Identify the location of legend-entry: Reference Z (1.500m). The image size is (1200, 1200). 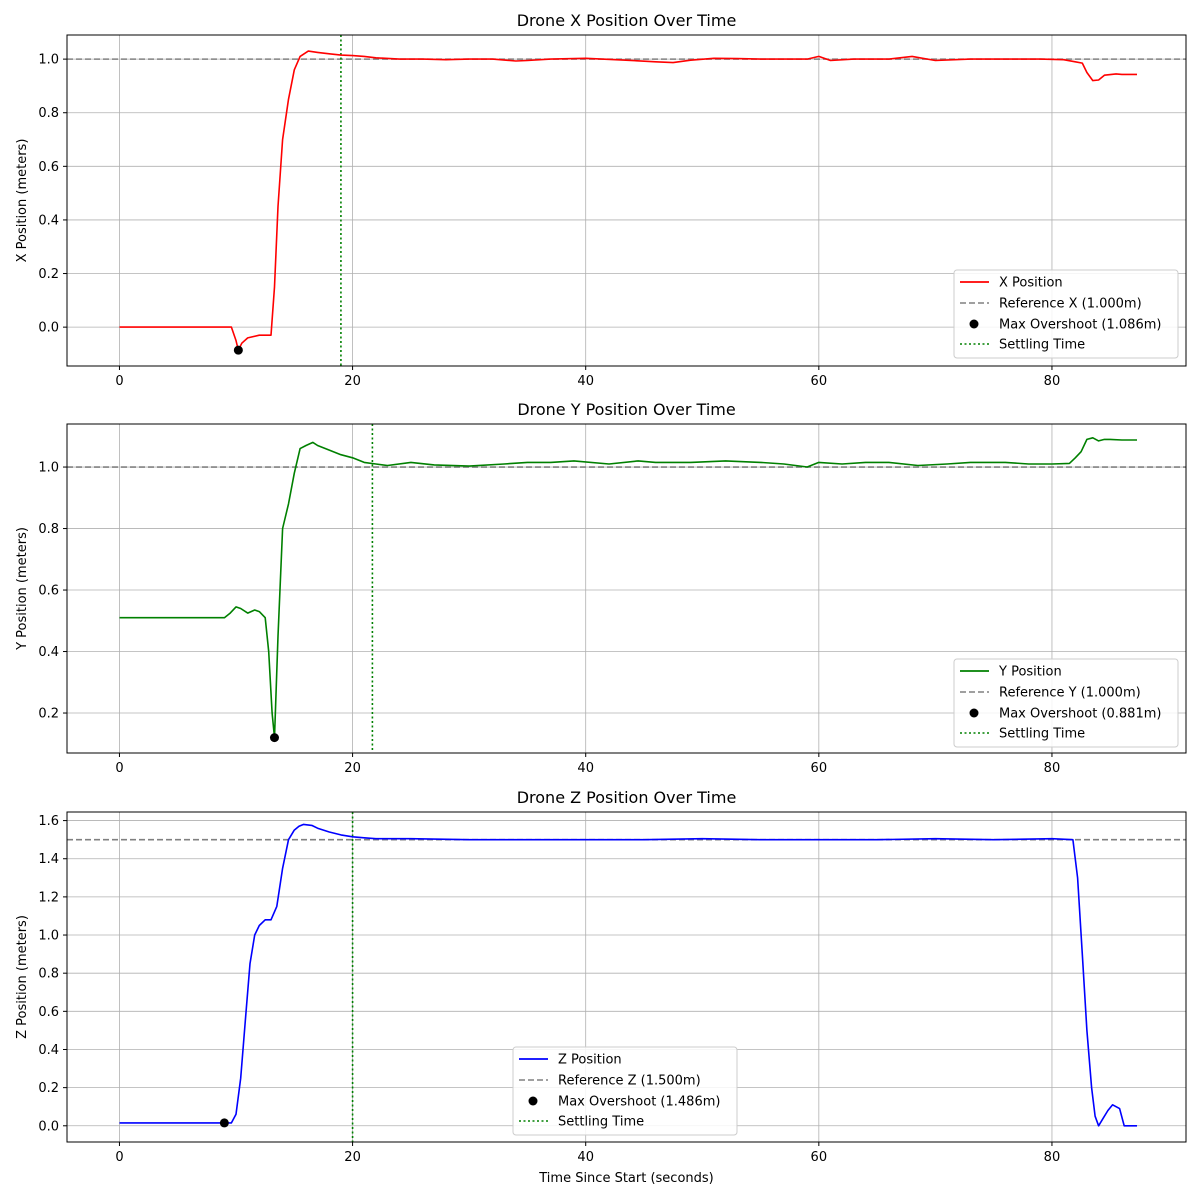
(629, 1081).